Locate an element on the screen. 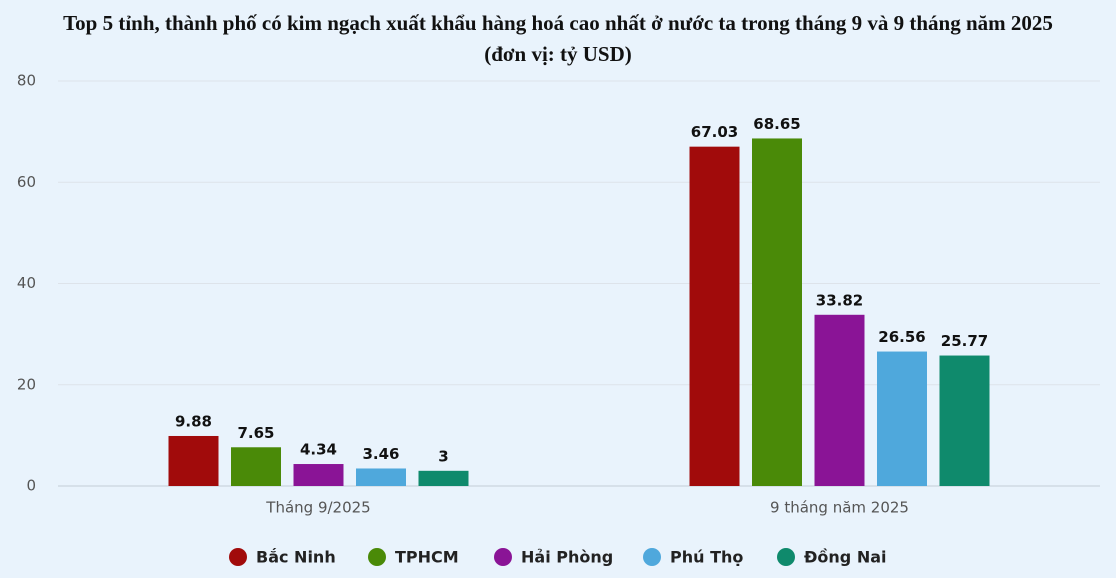 The image size is (1116, 578). y-tick-label: 80 is located at coordinates (26, 81).